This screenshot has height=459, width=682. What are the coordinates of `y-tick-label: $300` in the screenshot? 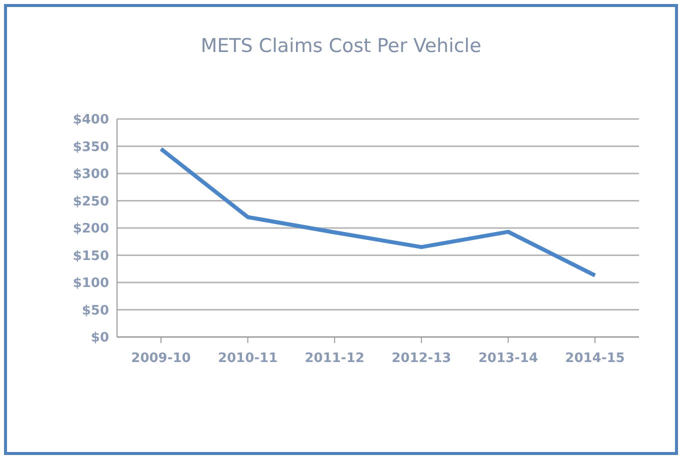 It's located at (90, 174).